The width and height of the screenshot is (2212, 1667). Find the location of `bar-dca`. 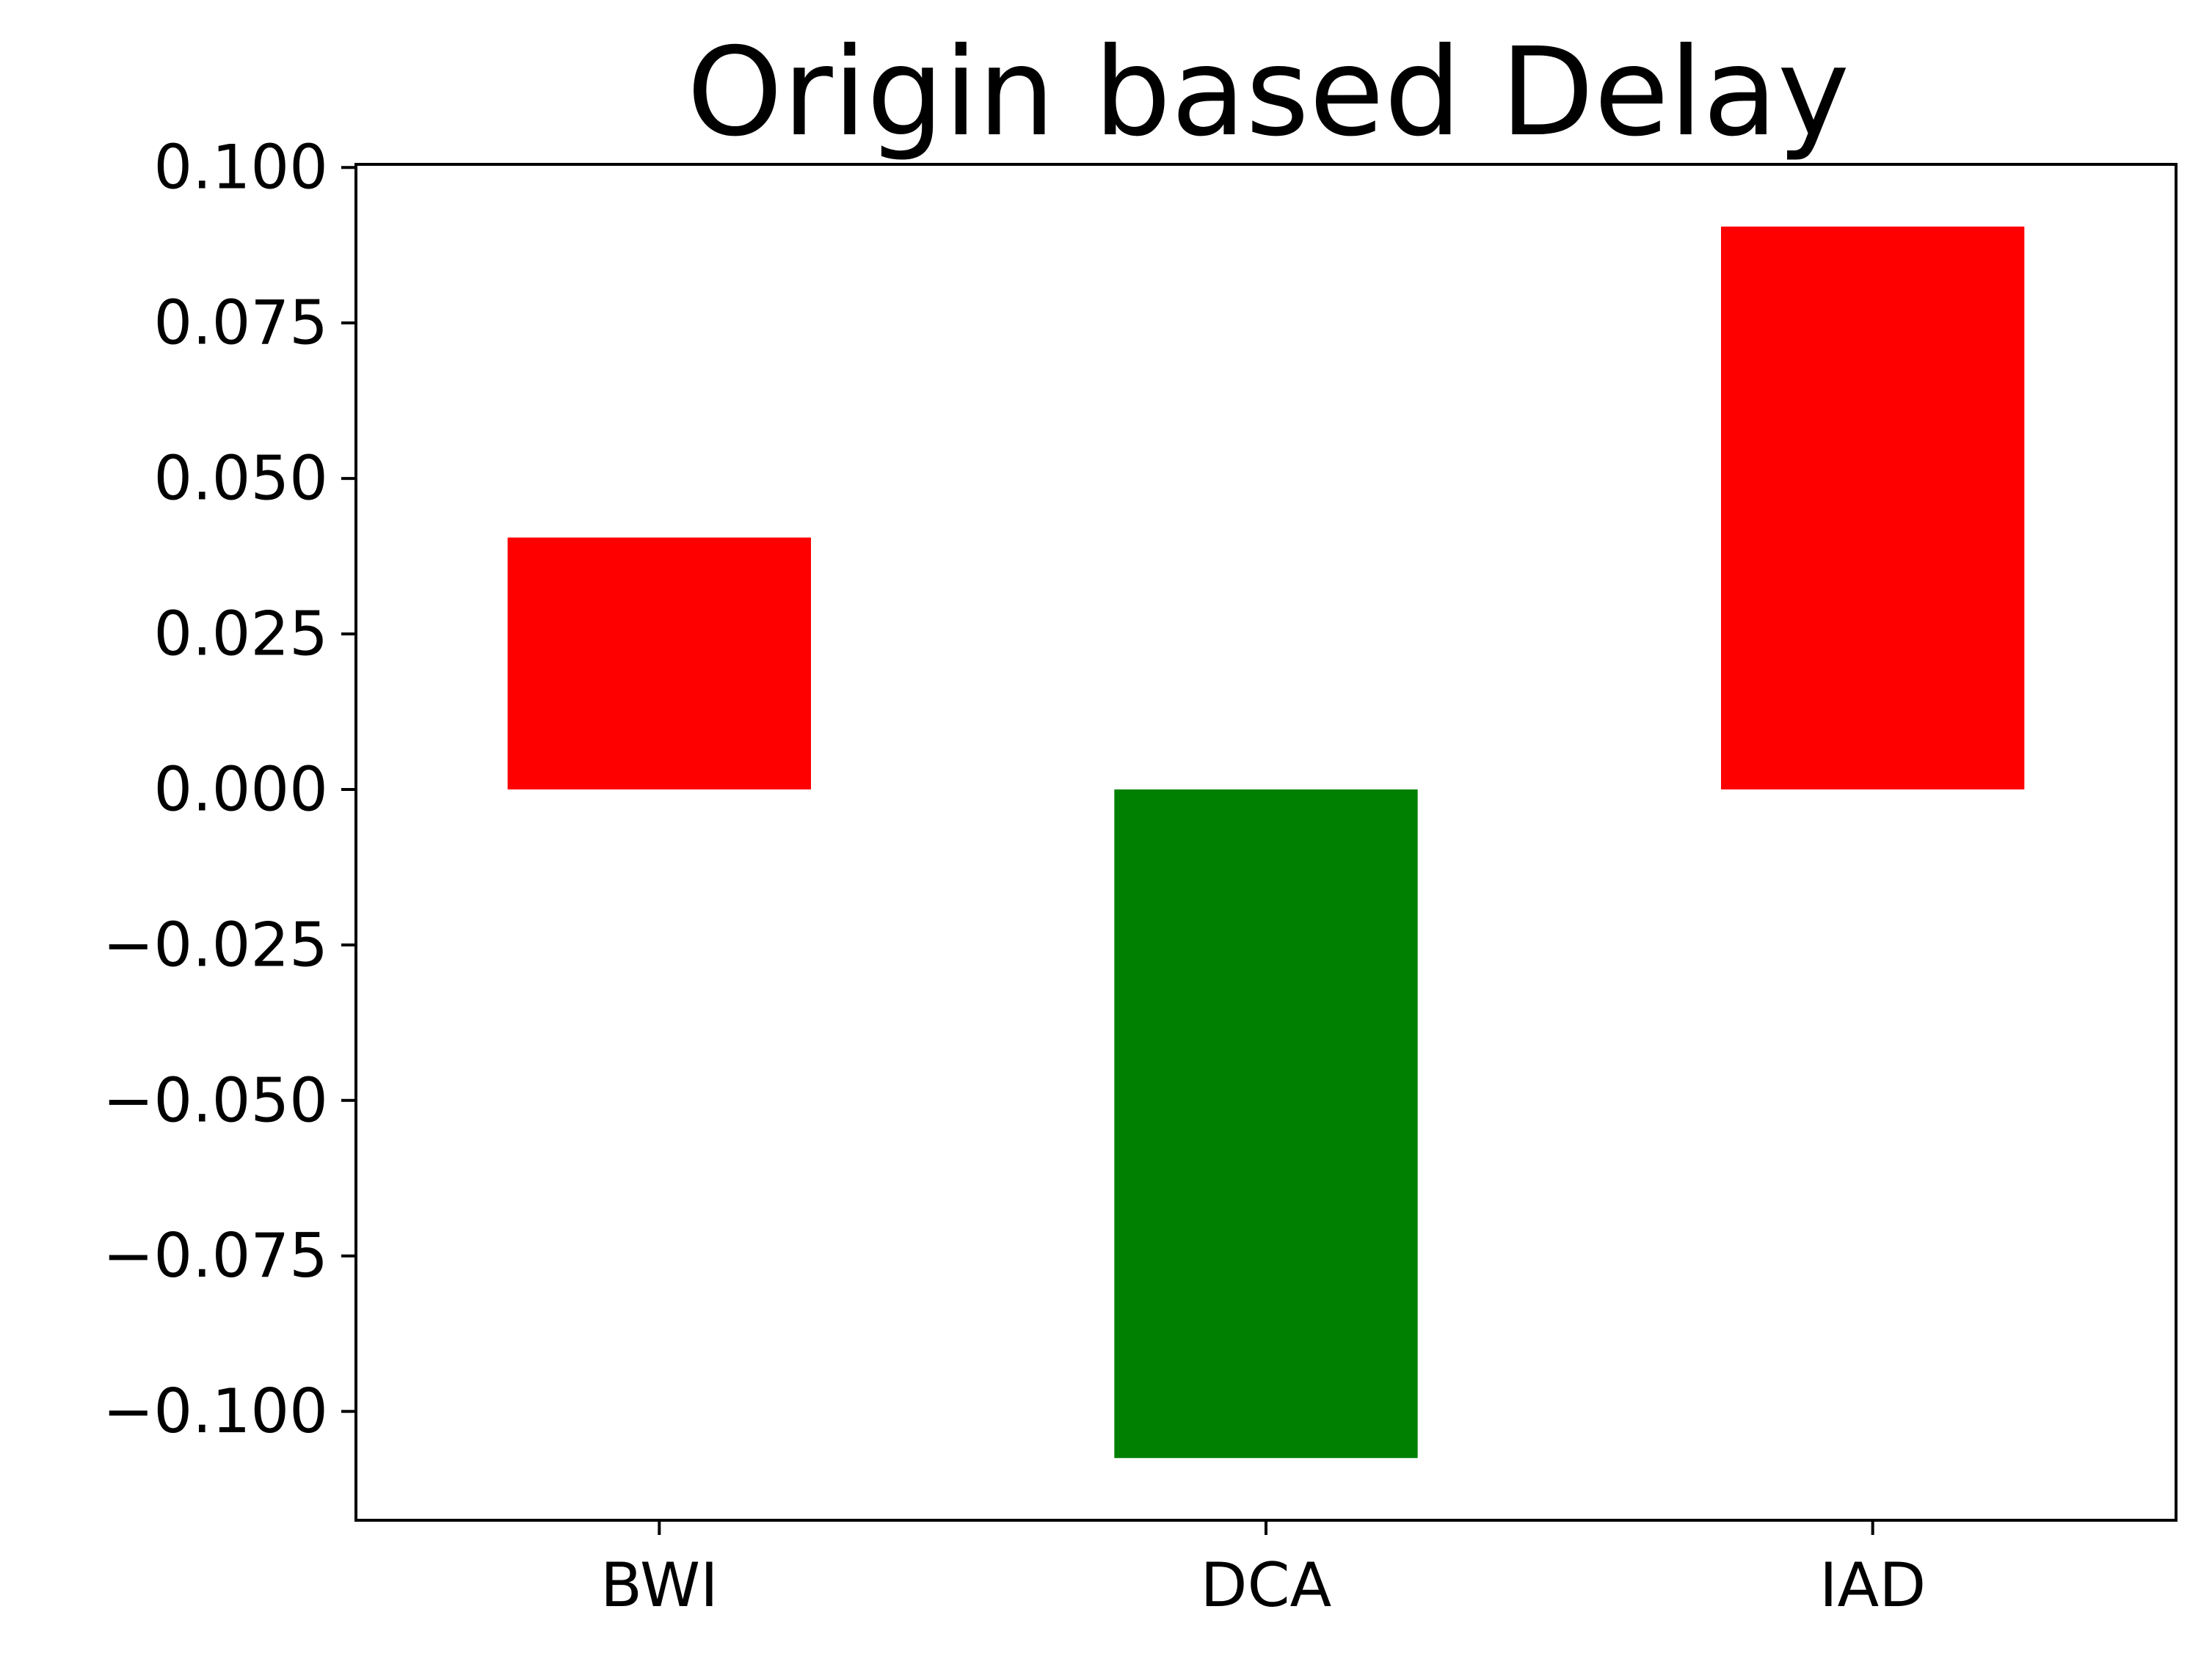

bar-dca is located at coordinates (1266, 1124).